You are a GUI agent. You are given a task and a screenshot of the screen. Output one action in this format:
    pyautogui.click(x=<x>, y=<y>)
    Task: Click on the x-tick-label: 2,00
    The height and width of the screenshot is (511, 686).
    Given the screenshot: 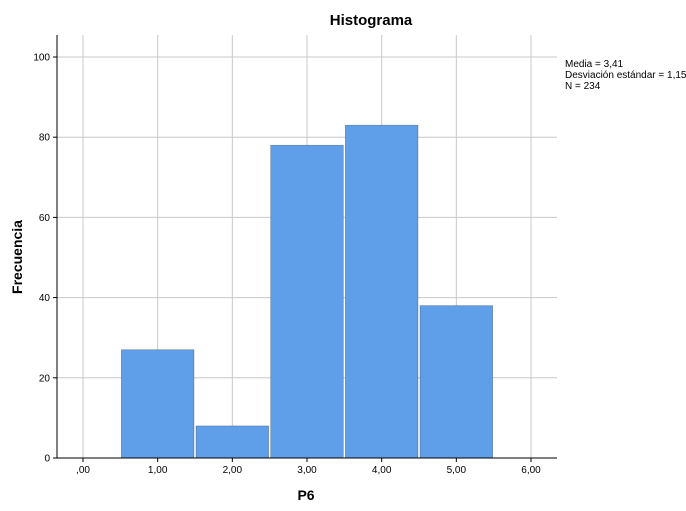 What is the action you would take?
    pyautogui.click(x=233, y=470)
    